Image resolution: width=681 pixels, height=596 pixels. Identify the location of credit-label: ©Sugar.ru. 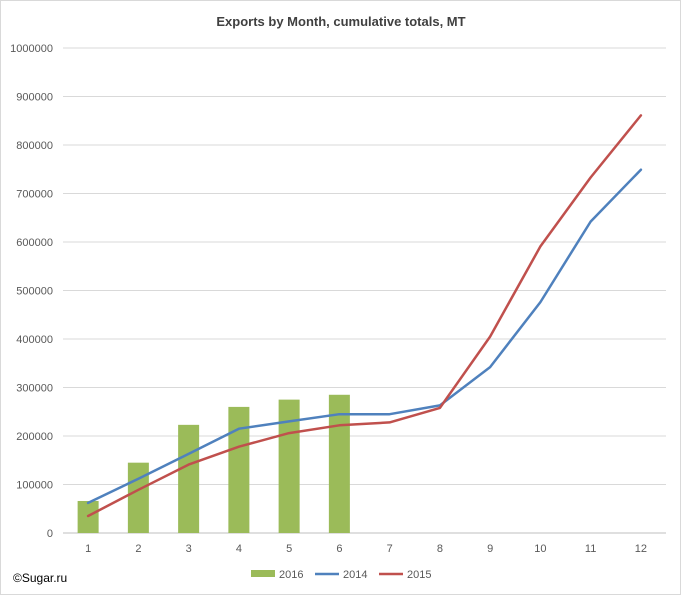
(40, 578).